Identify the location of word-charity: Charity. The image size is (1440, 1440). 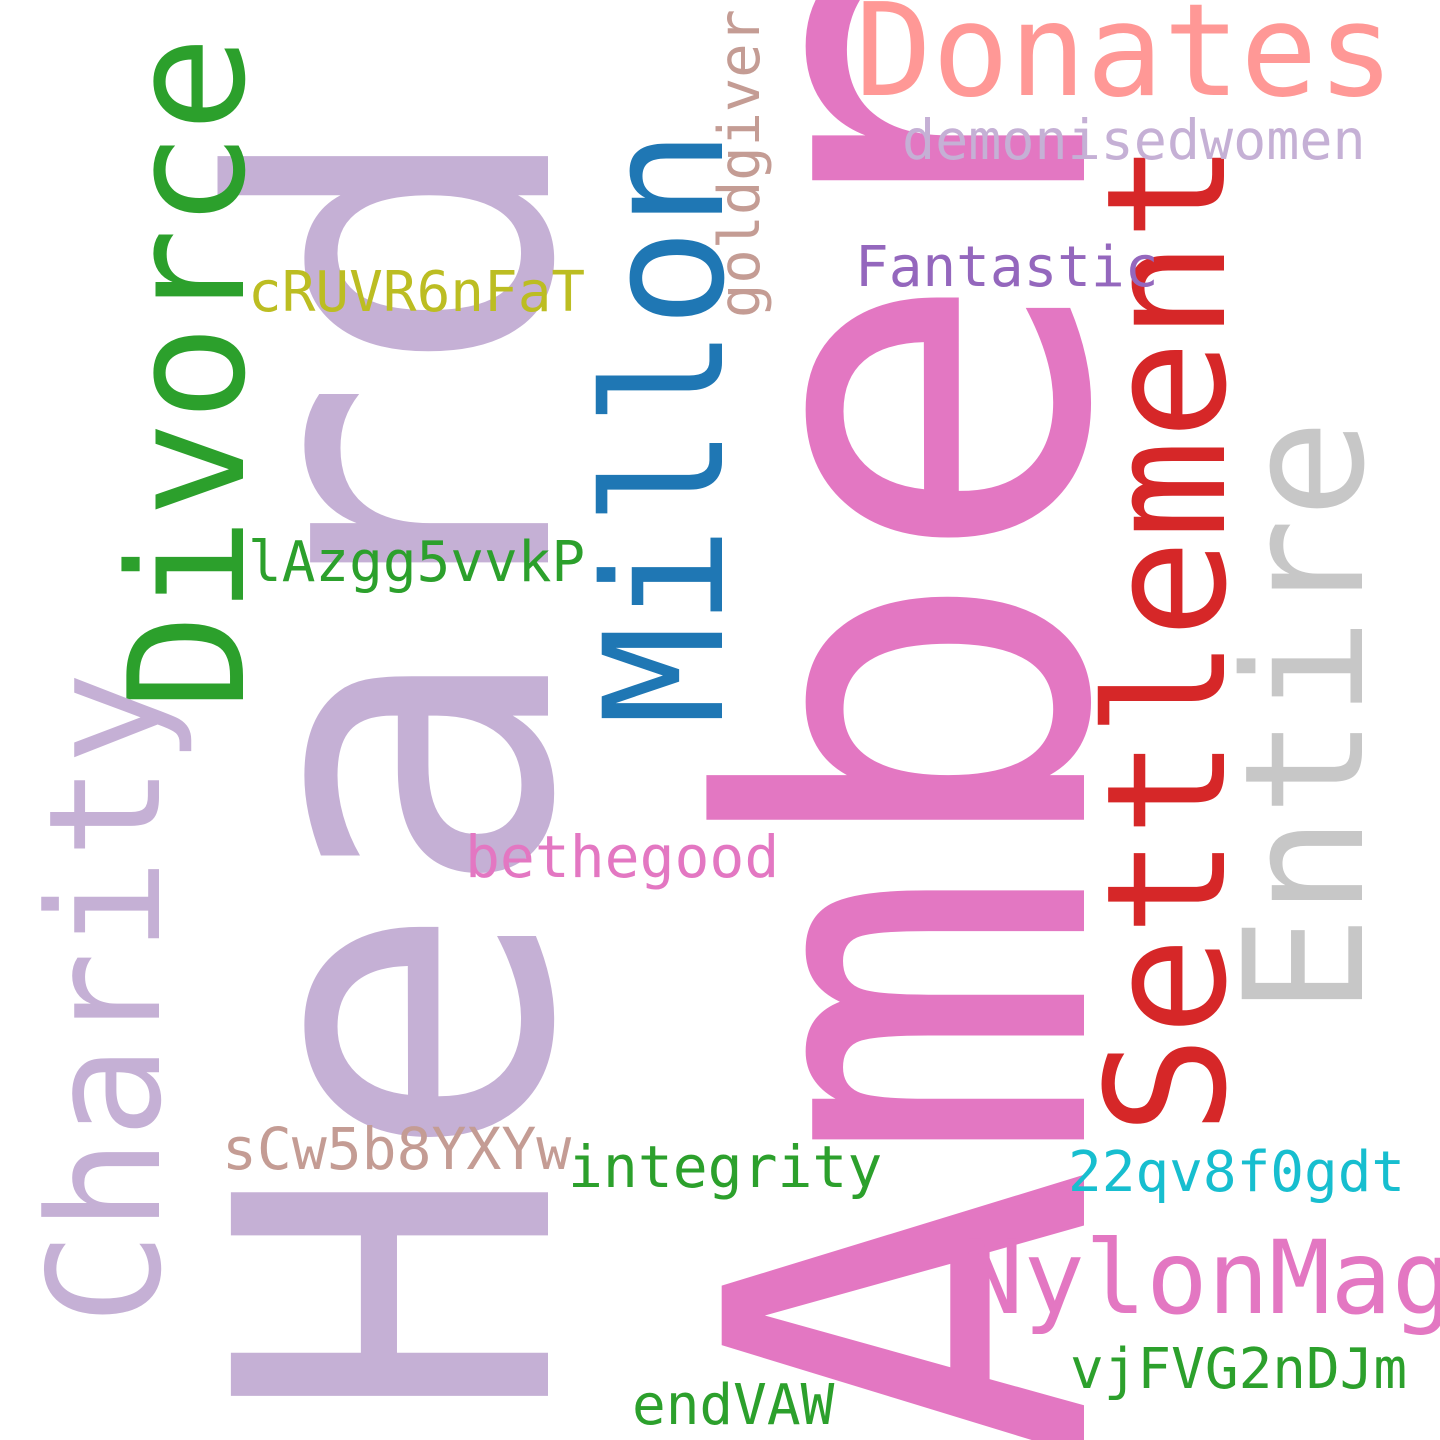
(105, 998).